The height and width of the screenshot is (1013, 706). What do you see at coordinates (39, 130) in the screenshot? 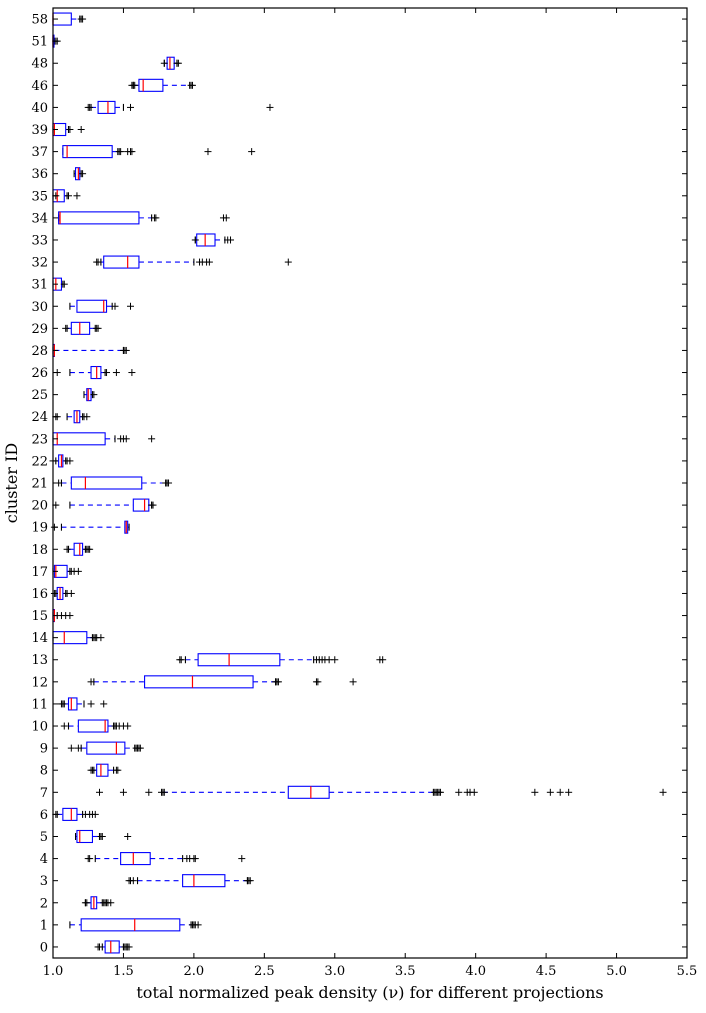
I see `y-tick-label-39: 39` at bounding box center [39, 130].